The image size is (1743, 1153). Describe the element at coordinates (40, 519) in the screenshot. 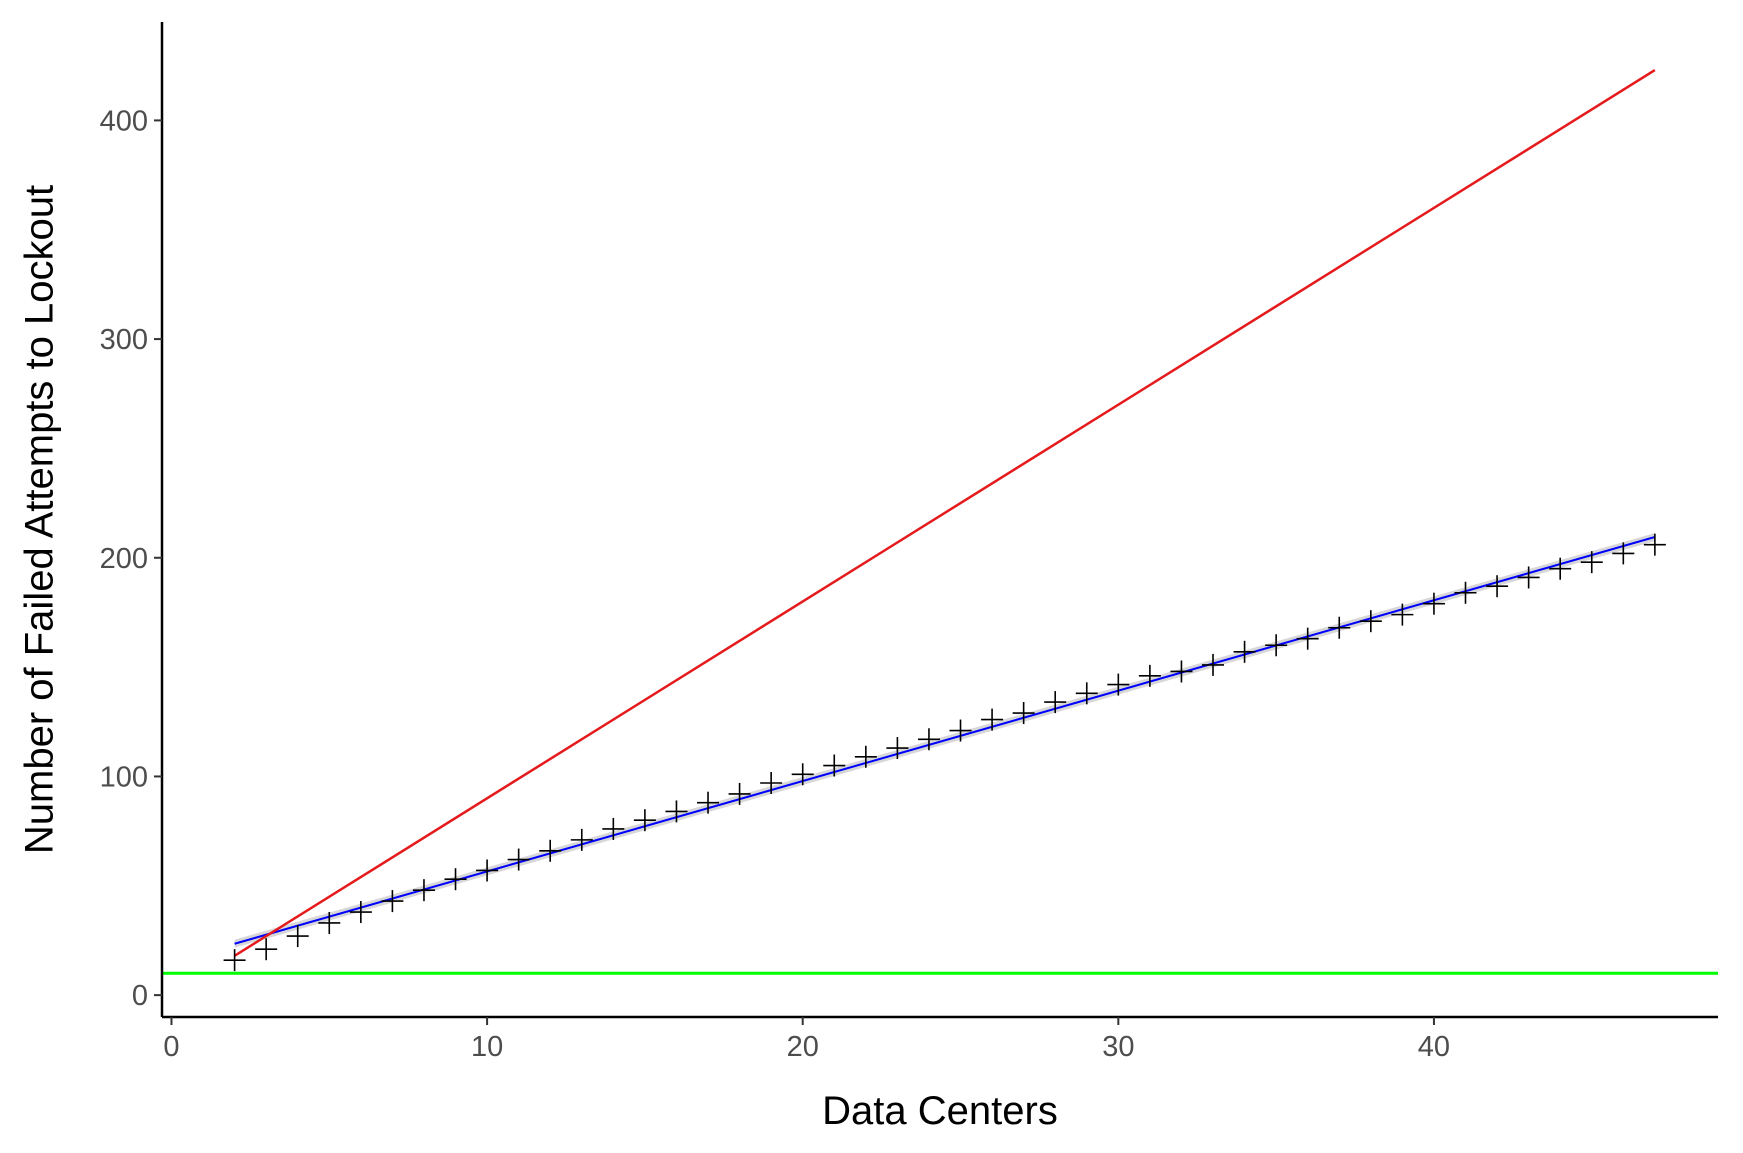

I see `y-axis-title: Number of Failed Attempts to Lockout` at that location.